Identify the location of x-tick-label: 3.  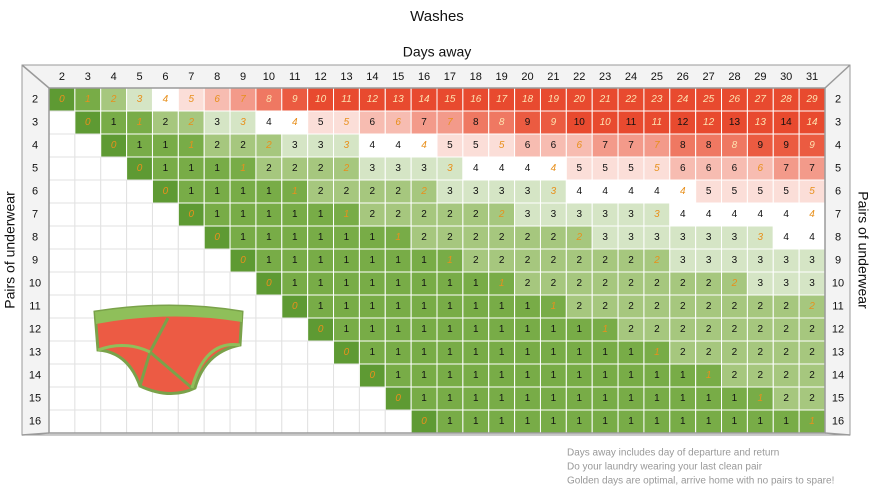
(88, 77).